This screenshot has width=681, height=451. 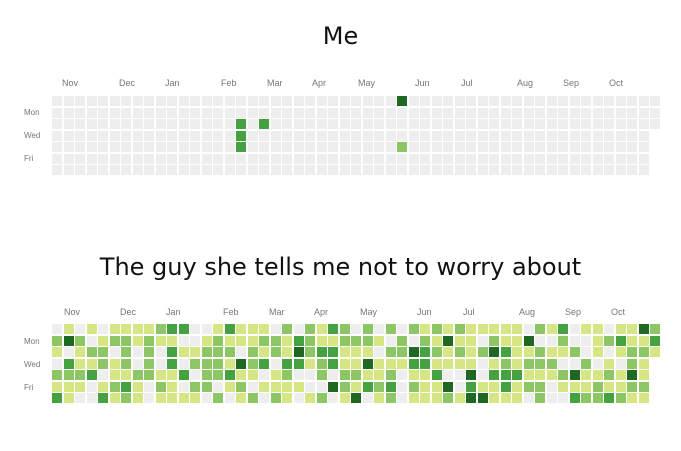 I want to click on day-label-mon: Mon, so click(x=32, y=112).